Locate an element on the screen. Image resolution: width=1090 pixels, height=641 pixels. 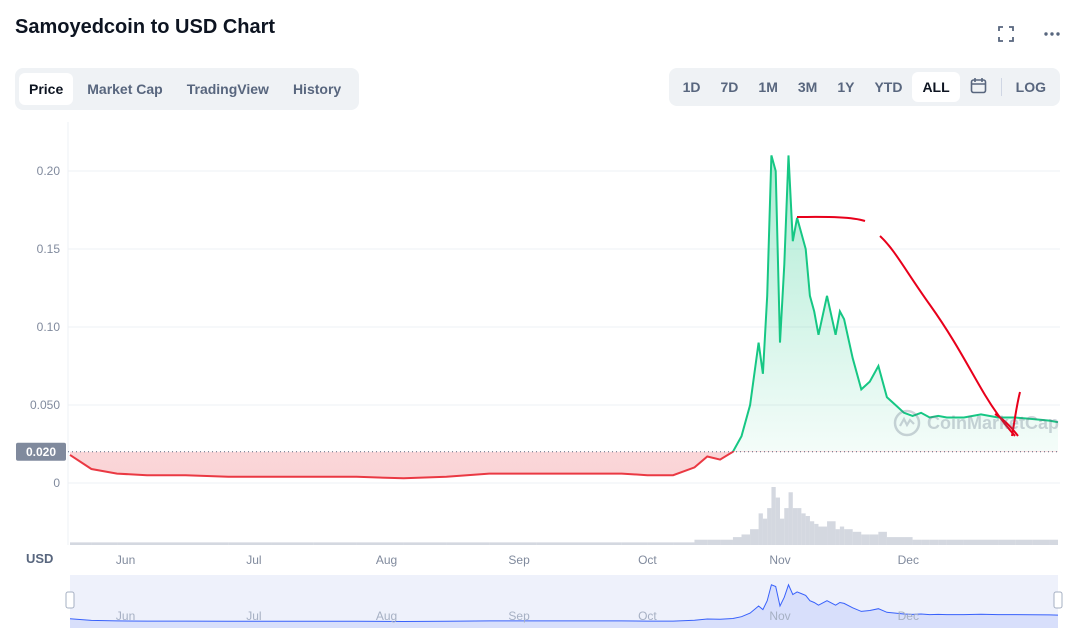
tab-market-cap: Market Cap is located at coordinates (125, 89).